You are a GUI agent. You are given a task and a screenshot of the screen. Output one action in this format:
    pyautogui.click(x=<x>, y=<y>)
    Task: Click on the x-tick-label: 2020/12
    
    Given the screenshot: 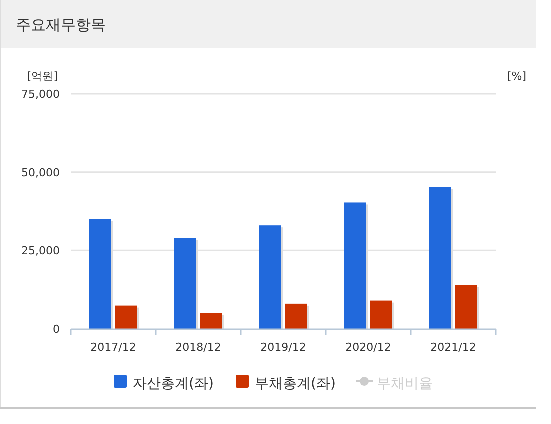 What is the action you would take?
    pyautogui.click(x=369, y=347)
    